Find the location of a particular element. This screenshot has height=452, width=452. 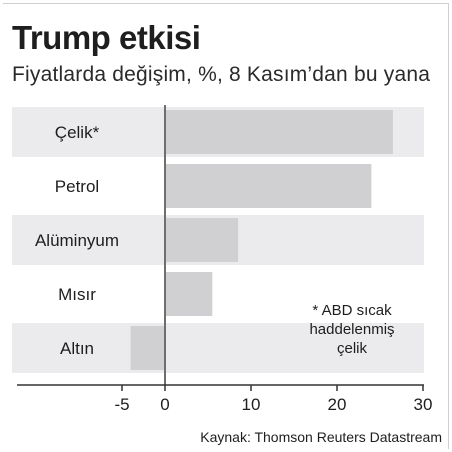

category-label: Alüminyum is located at coordinates (77, 240).